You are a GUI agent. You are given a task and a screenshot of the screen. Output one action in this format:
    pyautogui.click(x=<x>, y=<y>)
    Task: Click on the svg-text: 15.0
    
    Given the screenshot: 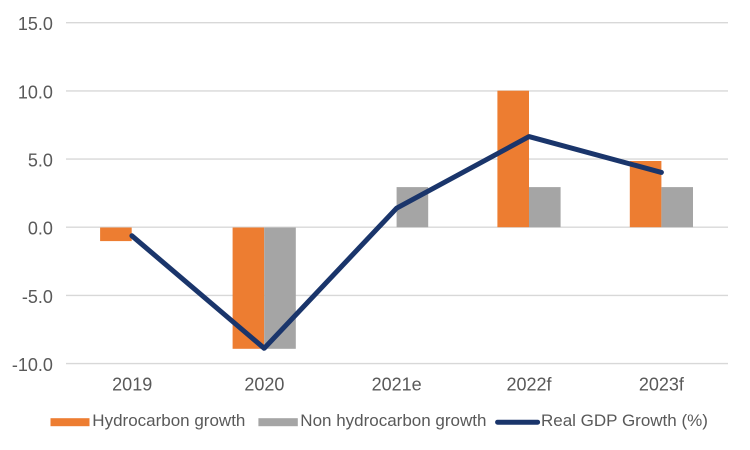 What is the action you would take?
    pyautogui.click(x=35, y=24)
    